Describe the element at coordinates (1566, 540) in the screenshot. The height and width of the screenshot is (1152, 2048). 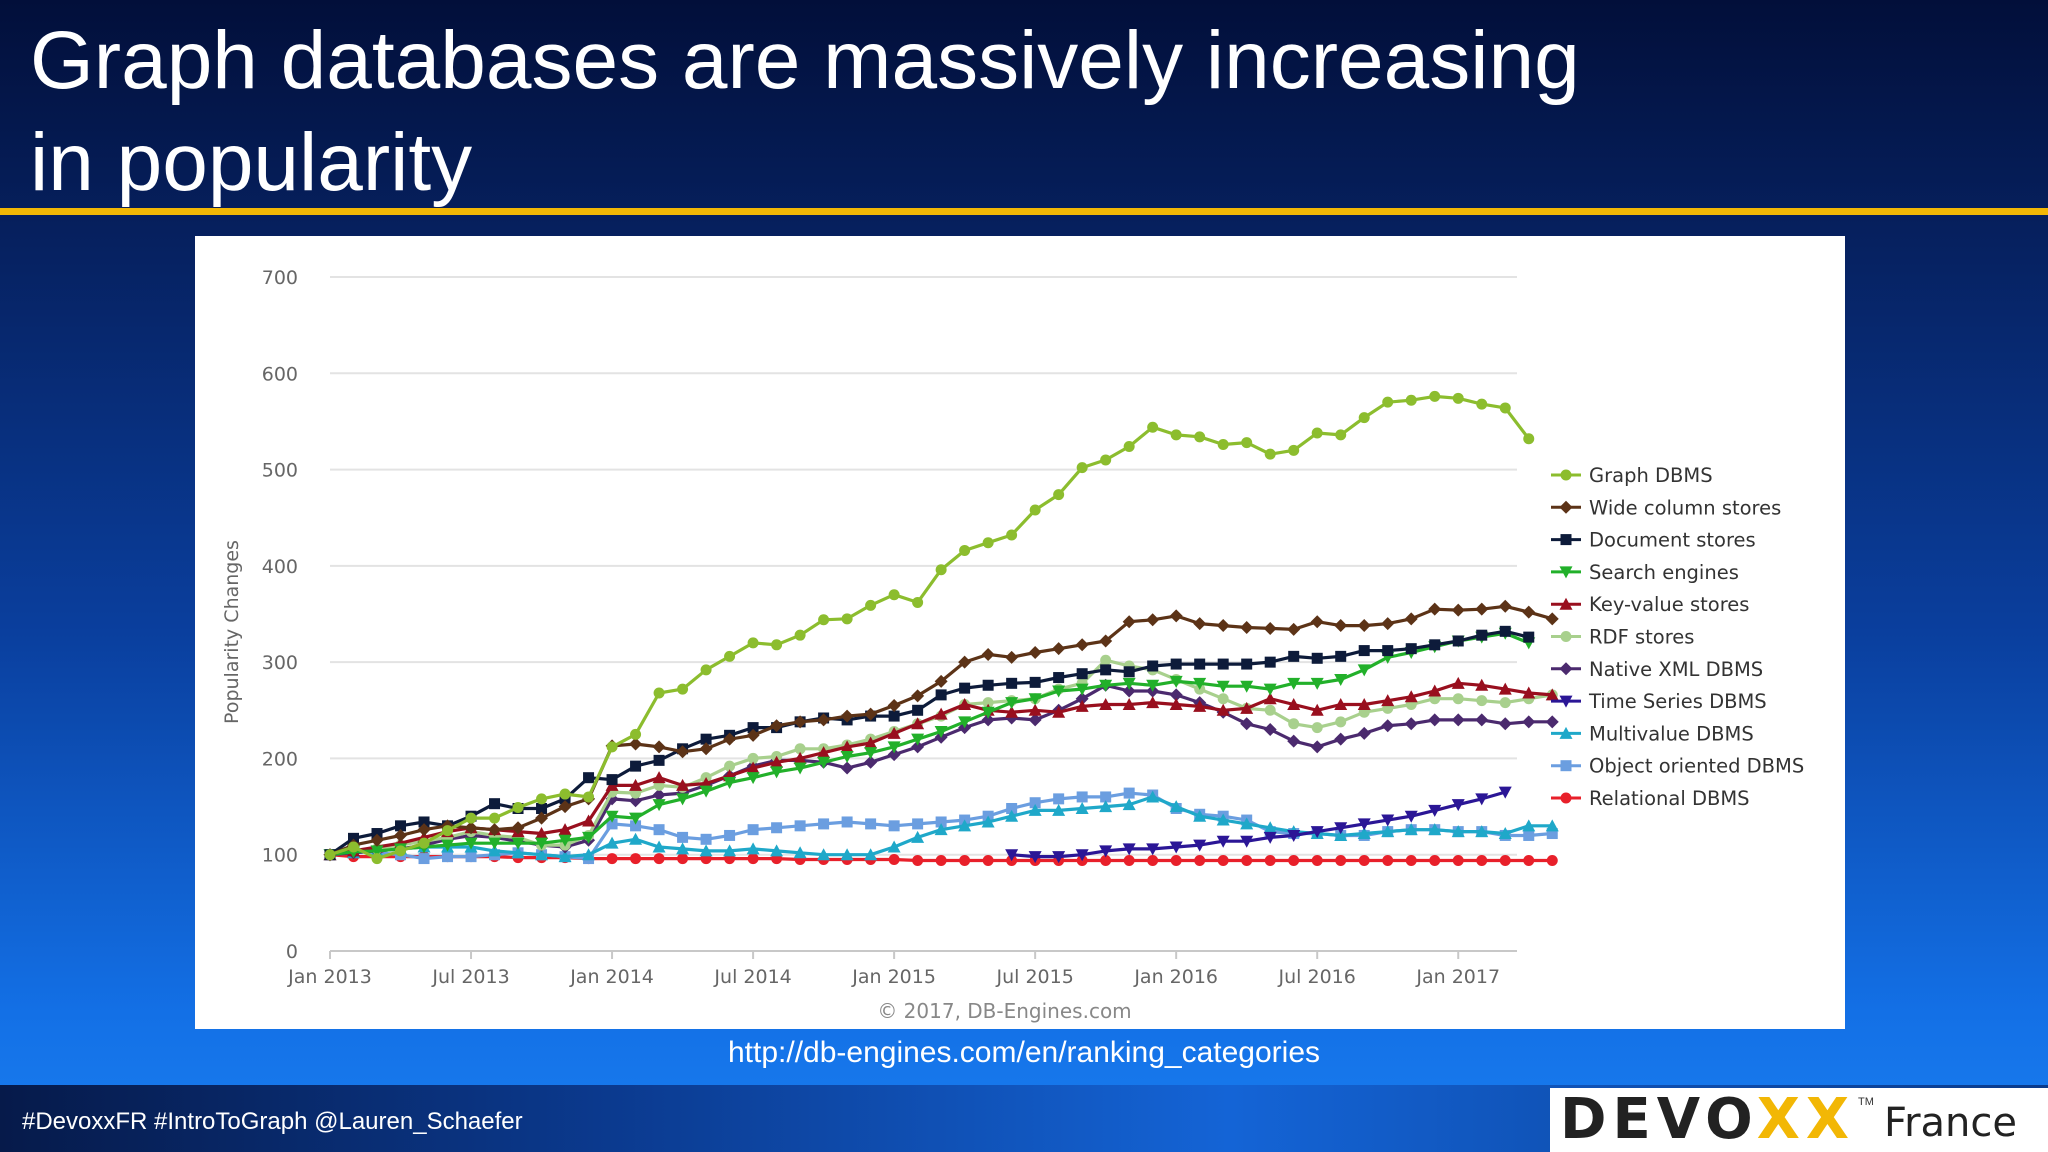
I see `legend-marker-document-stores` at that location.